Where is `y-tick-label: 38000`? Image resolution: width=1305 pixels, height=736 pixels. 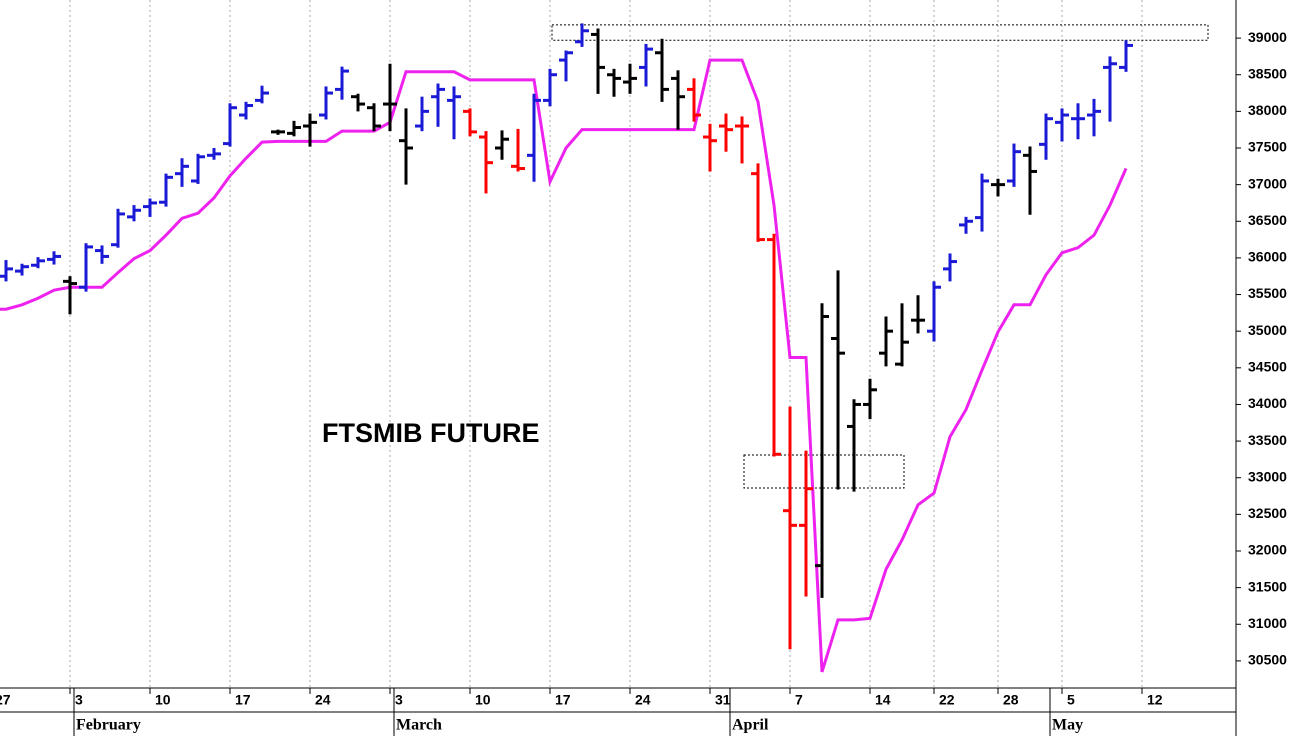
y-tick-label: 38000 is located at coordinates (1267, 110).